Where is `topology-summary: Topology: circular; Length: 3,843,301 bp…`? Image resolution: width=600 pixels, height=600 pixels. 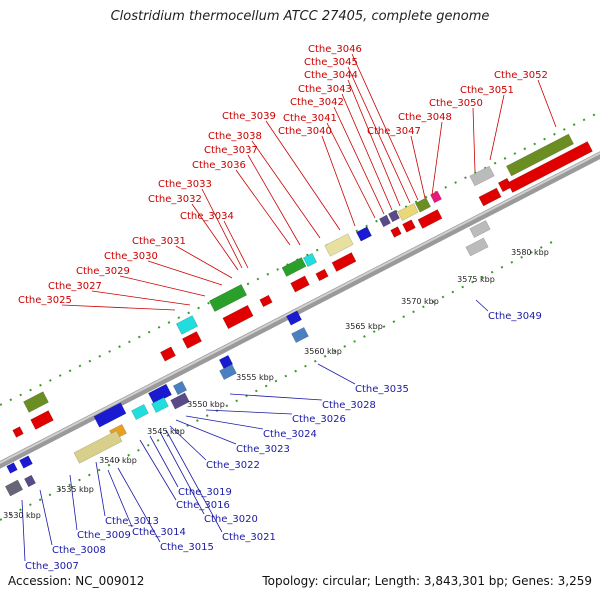 topology-summary: Topology: circular; Length: 3,843,301 bp… is located at coordinates (427, 581).